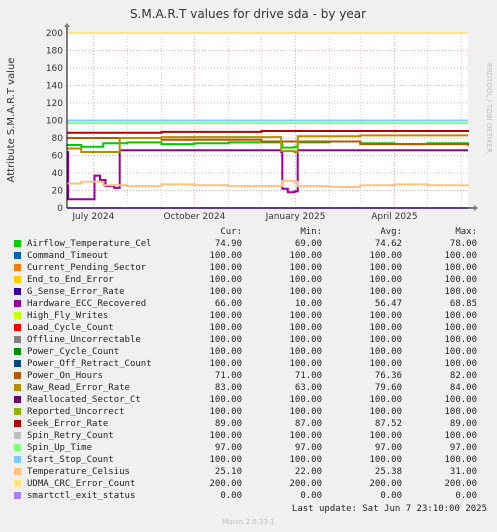 The width and height of the screenshot is (497, 532). I want to click on legend-cur-value: 25.10, so click(228, 472).